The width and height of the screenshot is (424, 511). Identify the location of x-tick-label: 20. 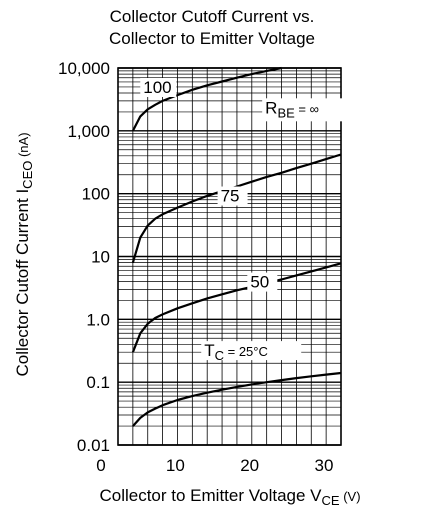
(249, 465).